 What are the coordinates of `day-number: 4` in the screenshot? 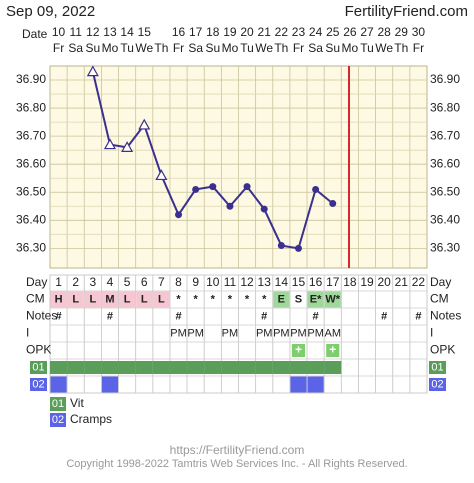 It's located at (110, 282).